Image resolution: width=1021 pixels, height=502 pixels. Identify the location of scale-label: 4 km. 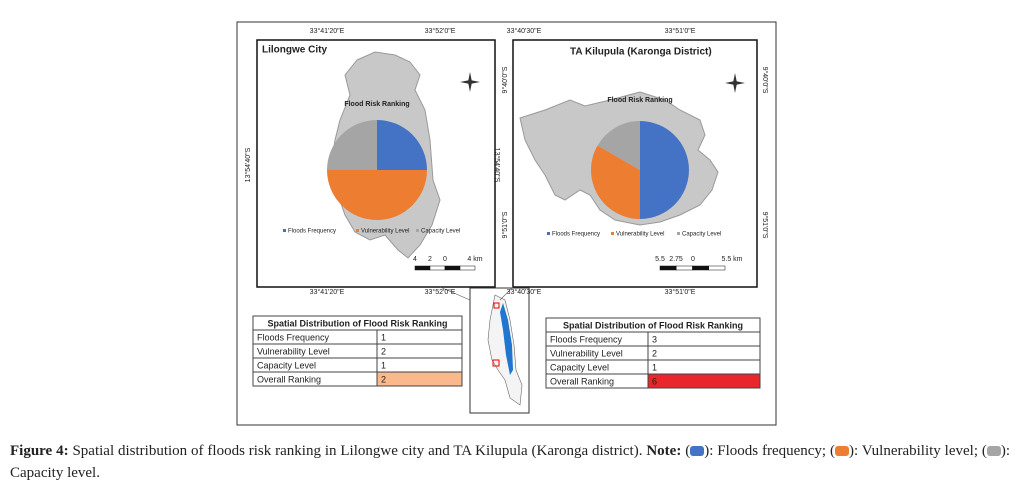
(474, 259).